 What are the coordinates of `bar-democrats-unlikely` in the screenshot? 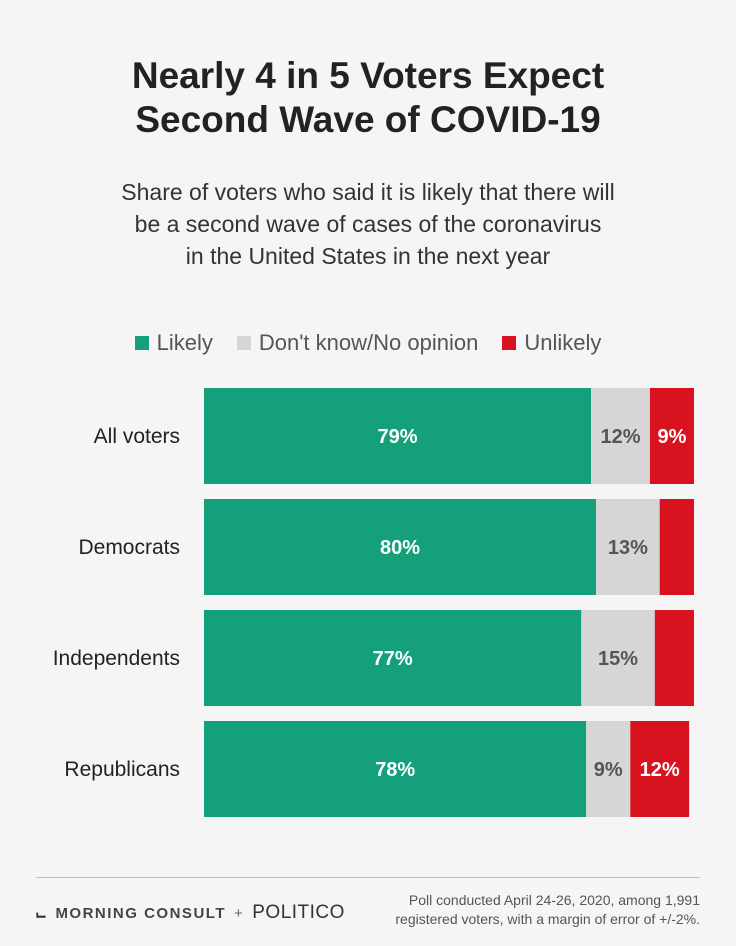 It's located at (676, 547).